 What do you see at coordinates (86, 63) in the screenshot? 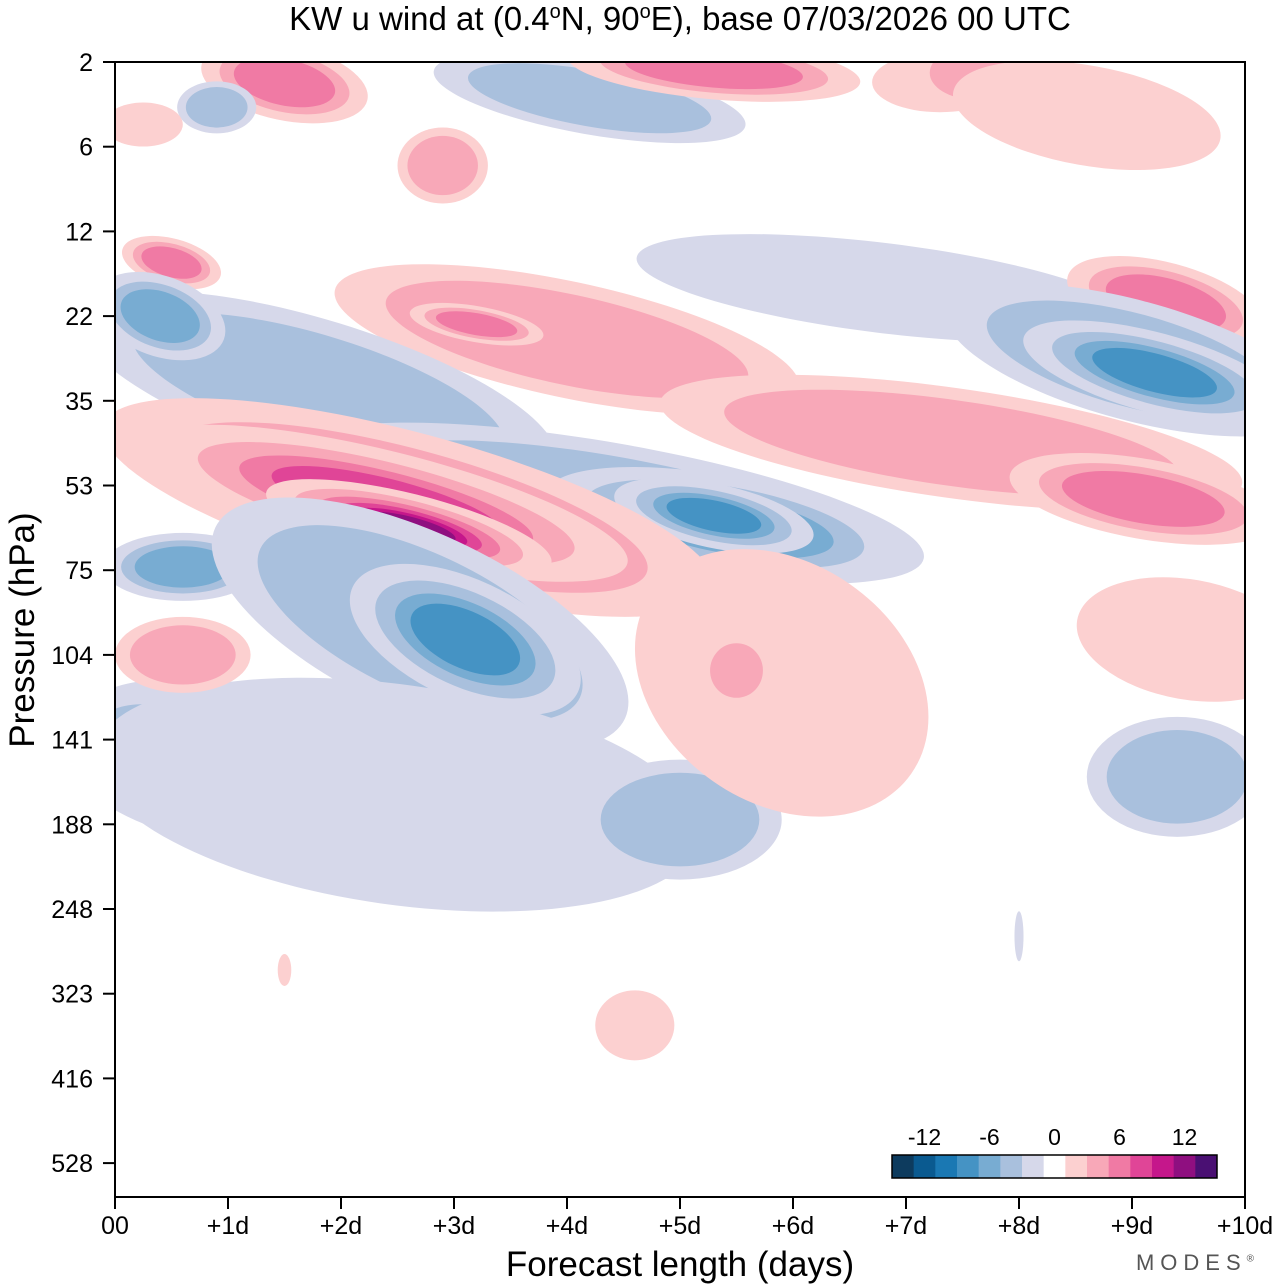
I see `y-tick-label: 2` at bounding box center [86, 63].